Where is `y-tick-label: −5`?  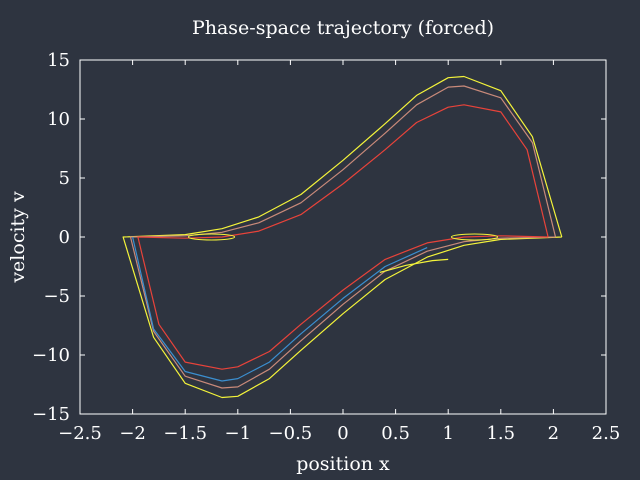 y-tick-label: −5 is located at coordinates (56, 296).